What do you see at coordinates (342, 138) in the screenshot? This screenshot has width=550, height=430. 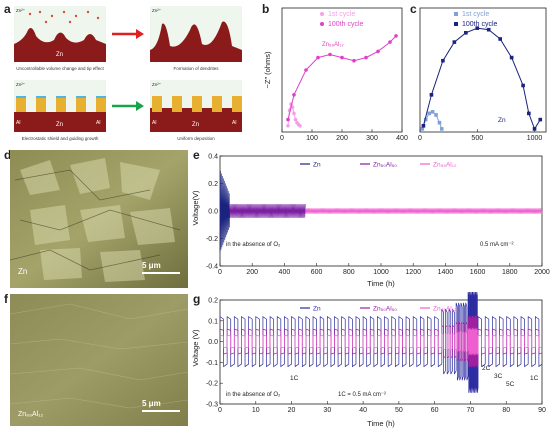 I see `chart-b-xtick-label: 200` at bounding box center [342, 138].